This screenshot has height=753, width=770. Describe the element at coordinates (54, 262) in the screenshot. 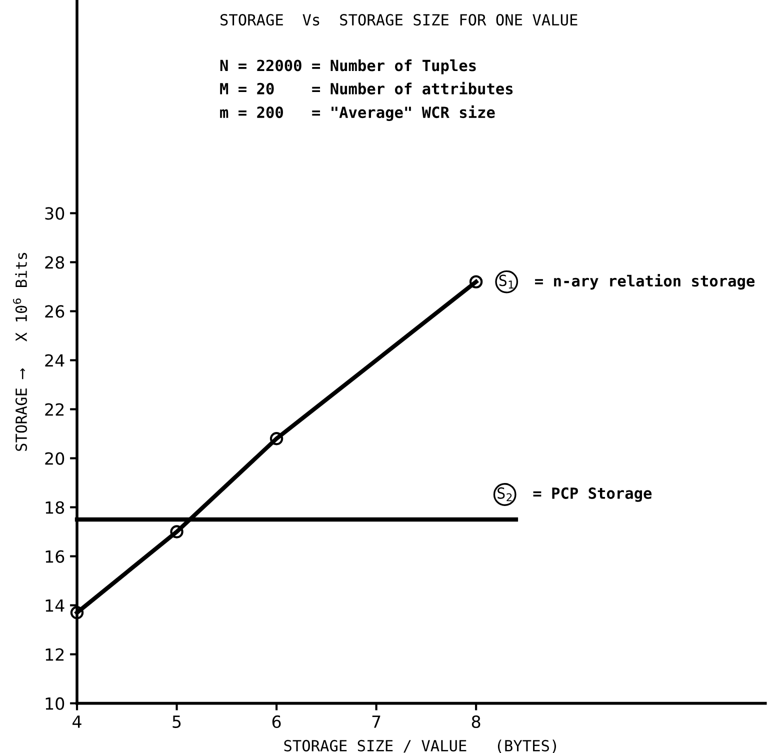

I see `y-tick-label: 28` at that location.